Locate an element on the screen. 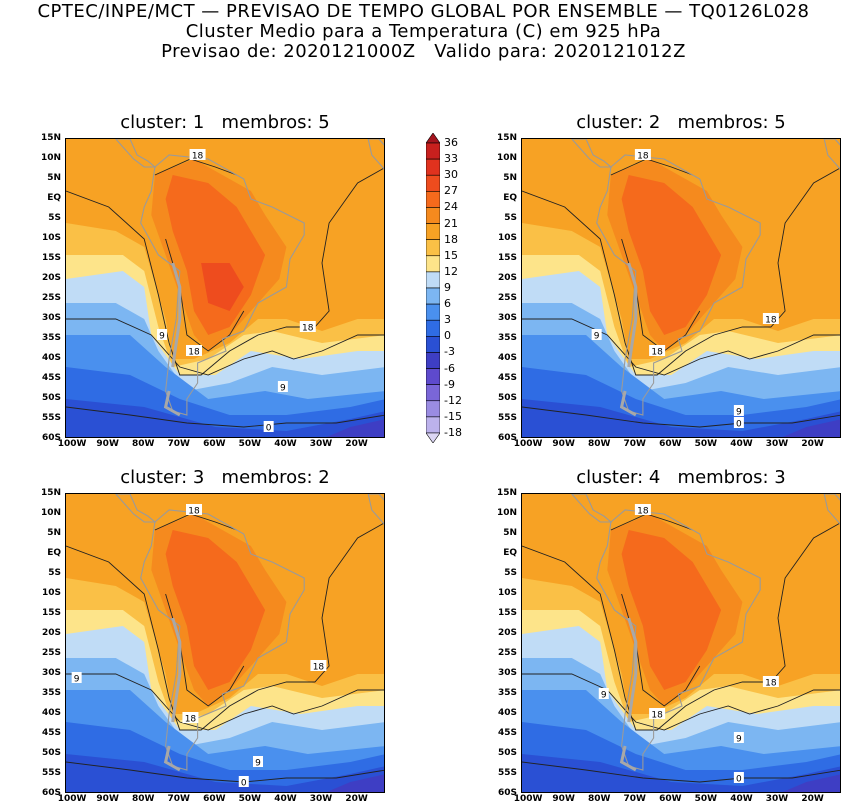  patagonia-relief is located at coordinates (628, 403).